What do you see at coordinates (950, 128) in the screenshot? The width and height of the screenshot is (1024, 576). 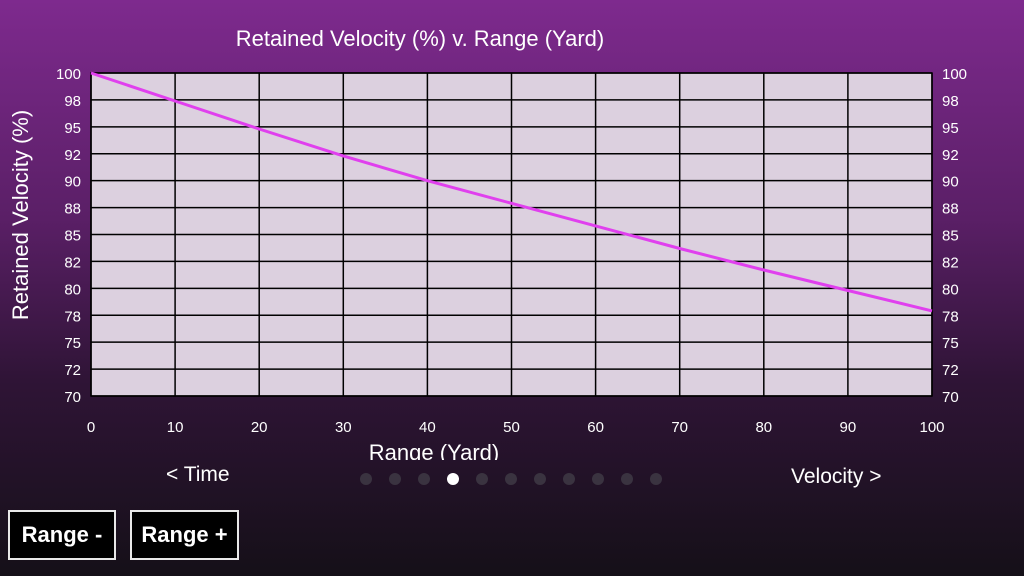 I see `y-tick-label-right: 95` at bounding box center [950, 128].